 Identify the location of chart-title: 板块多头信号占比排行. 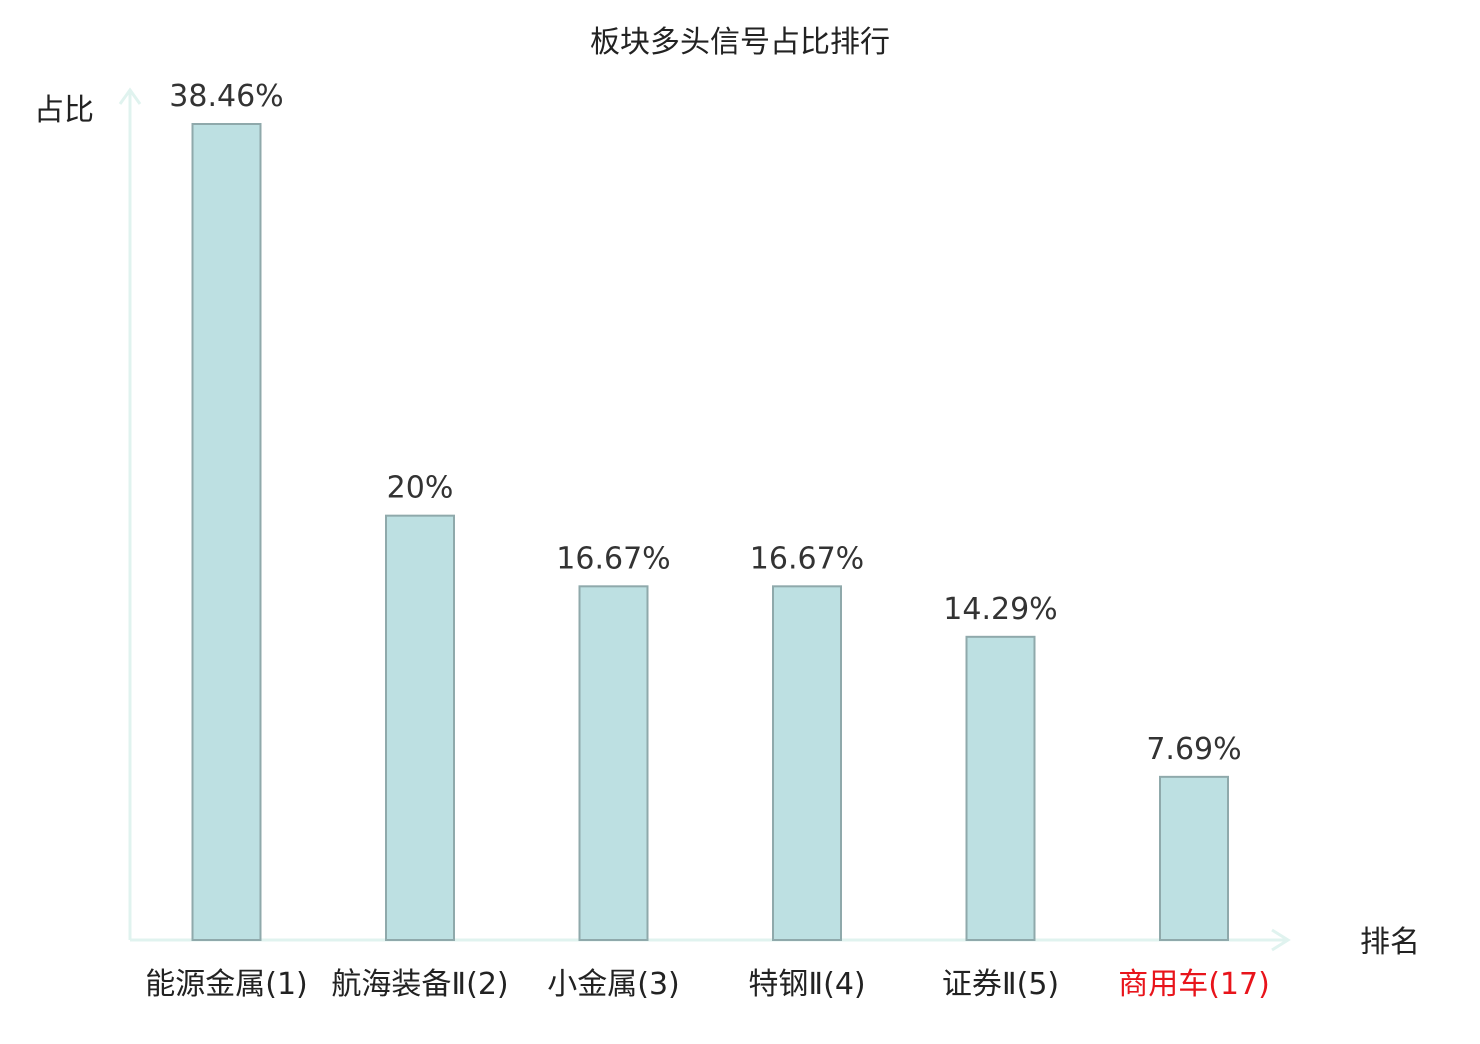
(740, 42).